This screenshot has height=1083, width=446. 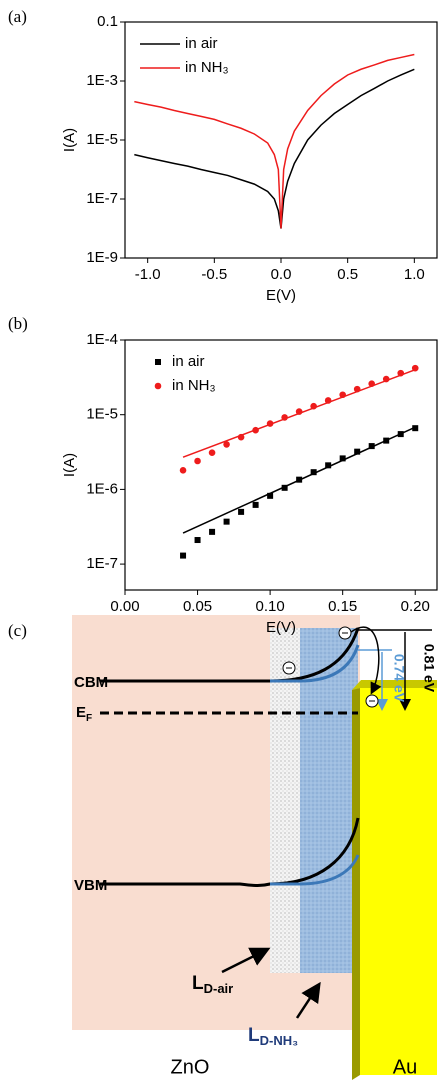 I want to click on vbm-nh3, so click(x=315, y=870).